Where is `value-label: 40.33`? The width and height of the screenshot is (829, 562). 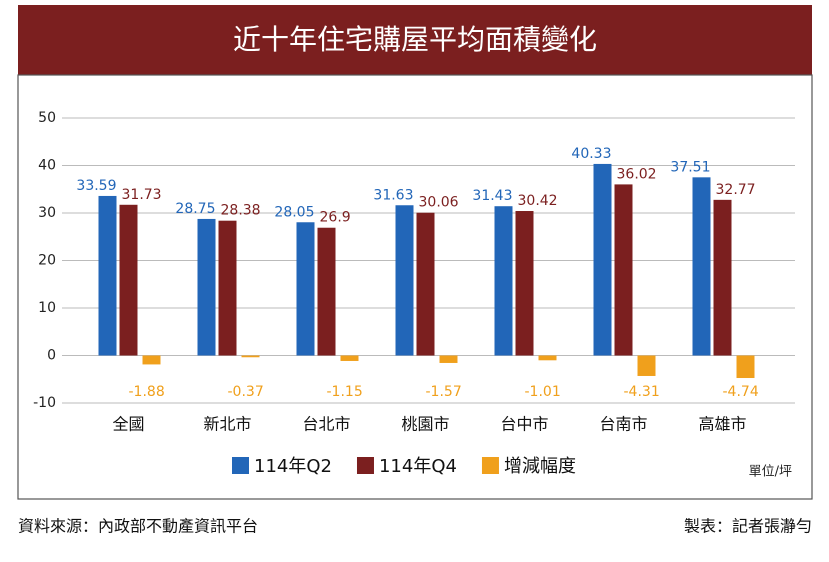 value-label: 40.33 is located at coordinates (591, 154).